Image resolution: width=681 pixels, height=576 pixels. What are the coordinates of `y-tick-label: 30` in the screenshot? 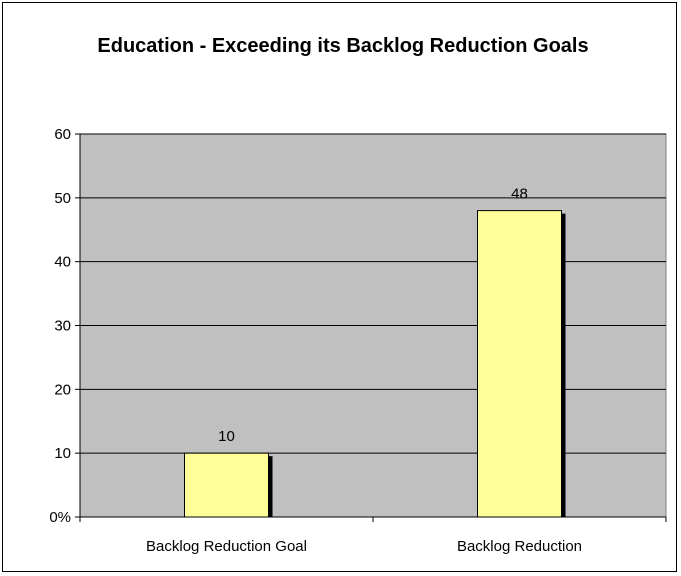 It's located at (62, 326).